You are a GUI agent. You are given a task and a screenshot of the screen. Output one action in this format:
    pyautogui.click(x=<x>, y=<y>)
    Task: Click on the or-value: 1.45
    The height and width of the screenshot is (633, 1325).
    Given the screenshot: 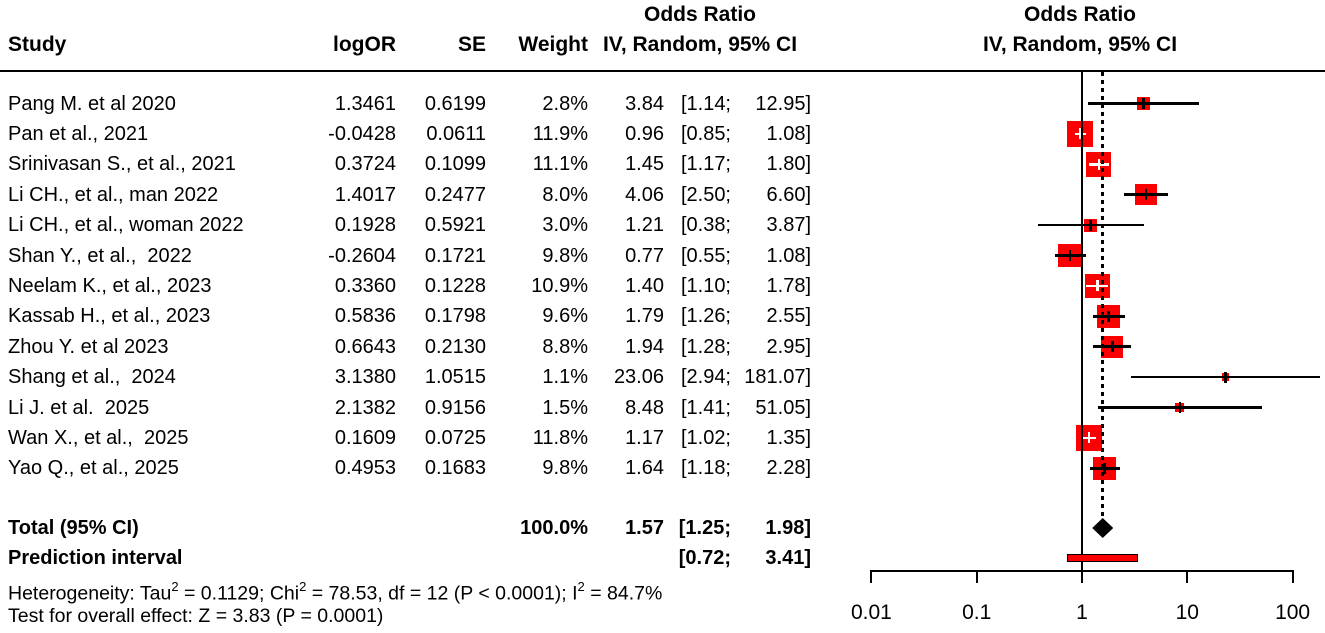 What is the action you would take?
    pyautogui.click(x=644, y=164)
    